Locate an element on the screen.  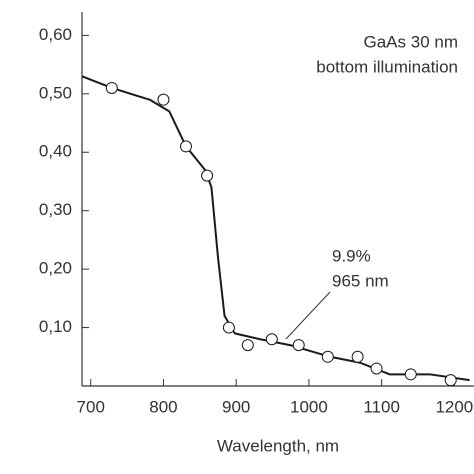
x-tick-label: 1000 is located at coordinates (309, 406).